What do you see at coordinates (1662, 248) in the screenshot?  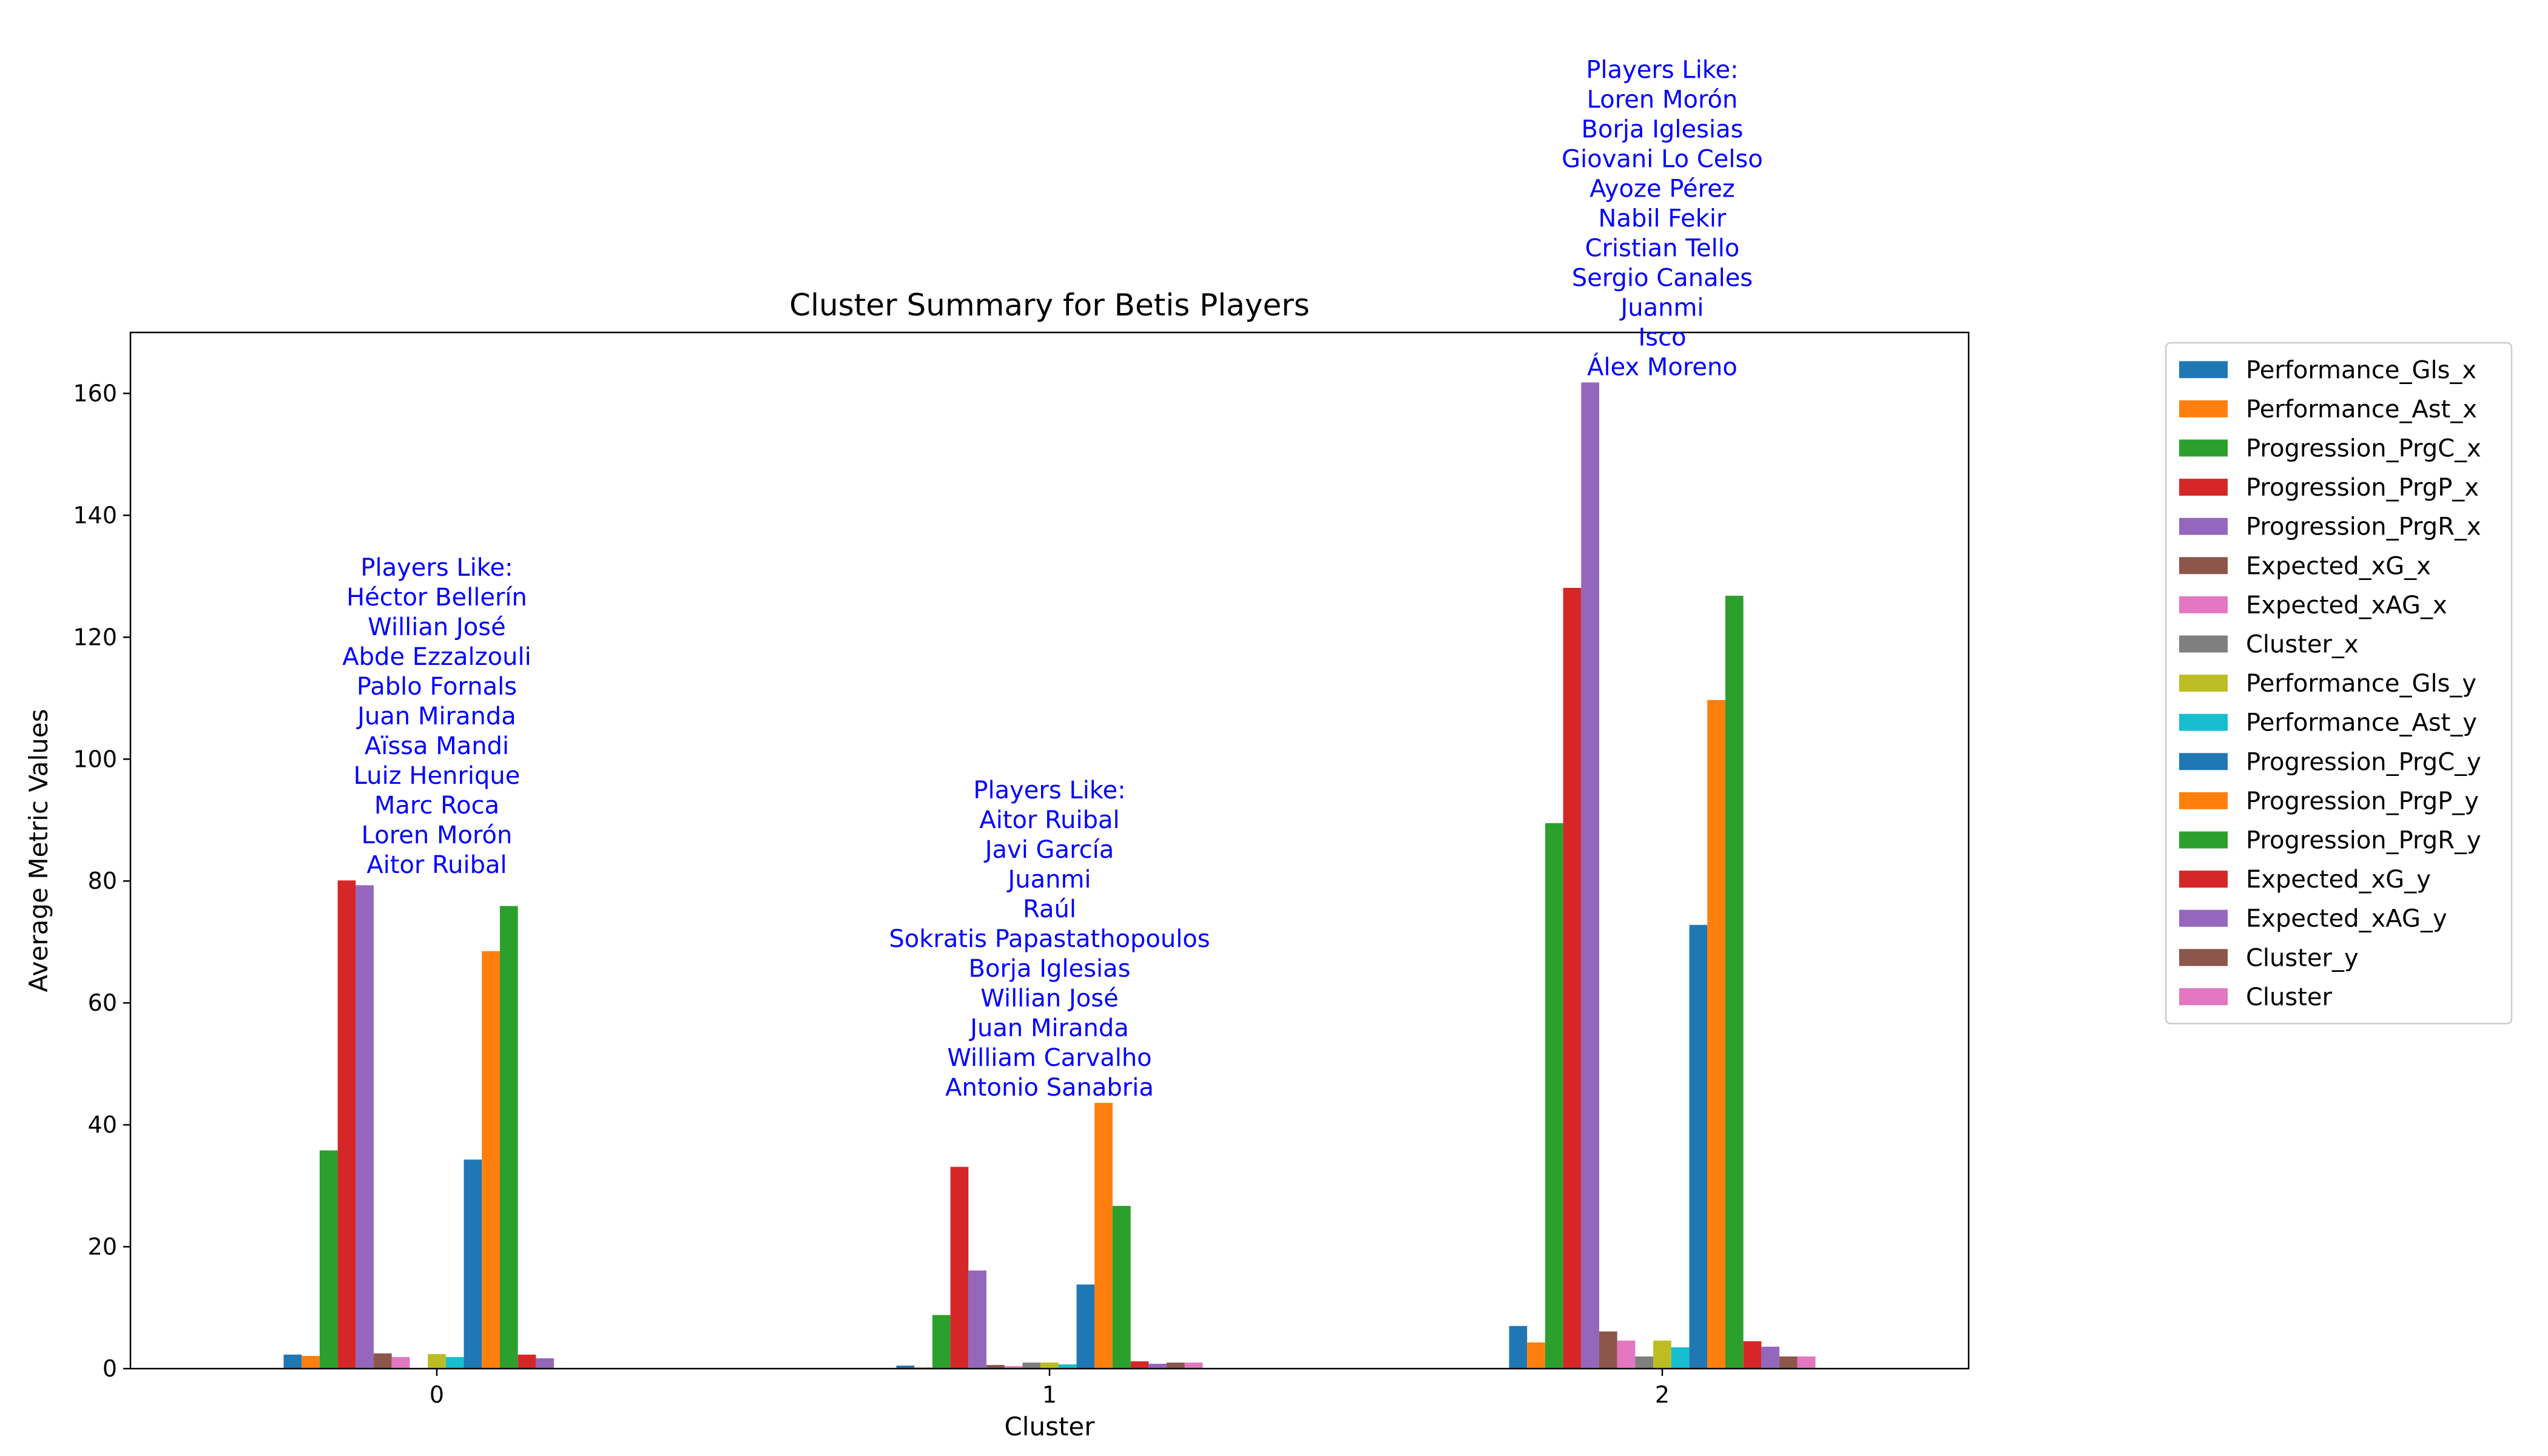 I see `annotation-line: Cristian Tello` at bounding box center [1662, 248].